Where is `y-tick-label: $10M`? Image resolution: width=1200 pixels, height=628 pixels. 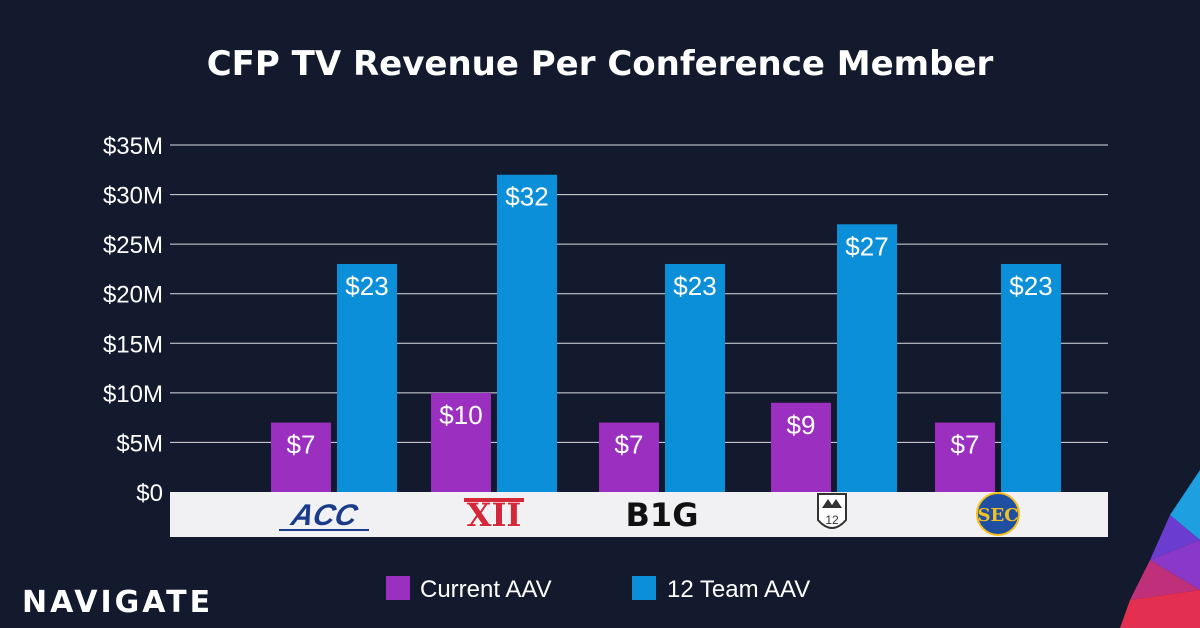
y-tick-label: $10M is located at coordinates (133, 394).